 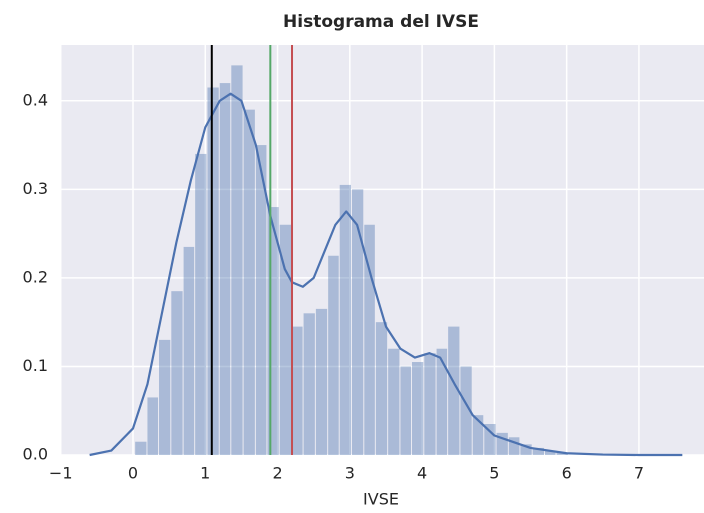 I want to click on y-tick-label: 0.3, so click(x=35, y=188).